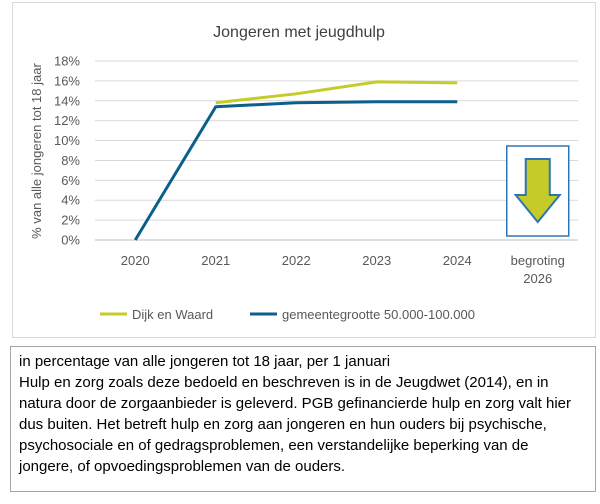 This screenshot has height=504, width=600. What do you see at coordinates (67, 80) in the screenshot?
I see `y-tick-label: 16%` at bounding box center [67, 80].